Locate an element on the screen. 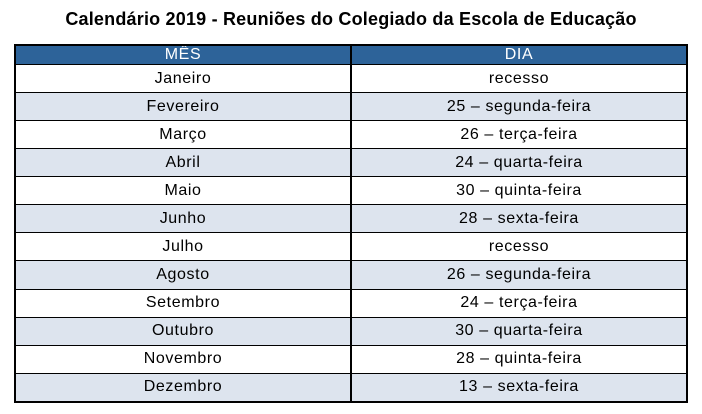  table-row: Maio 30 – quinta-feira is located at coordinates (351, 191).